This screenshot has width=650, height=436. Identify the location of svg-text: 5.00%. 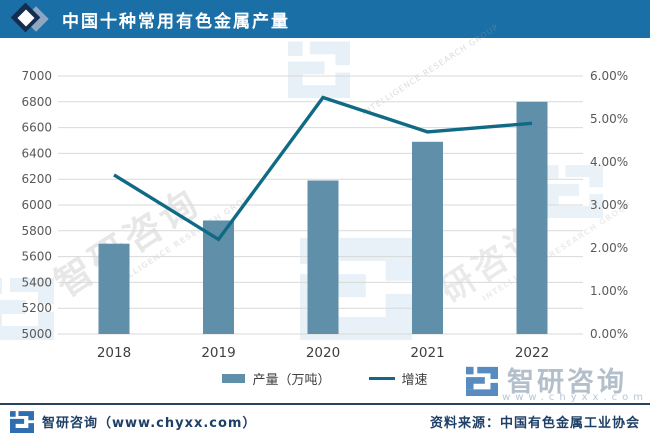
(609, 119).